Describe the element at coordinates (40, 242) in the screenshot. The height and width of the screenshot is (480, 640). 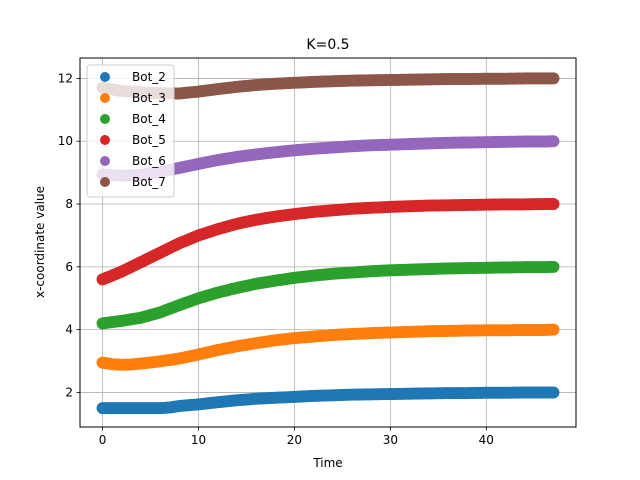
I see `y-axis-label: x-coordinate value` at that location.